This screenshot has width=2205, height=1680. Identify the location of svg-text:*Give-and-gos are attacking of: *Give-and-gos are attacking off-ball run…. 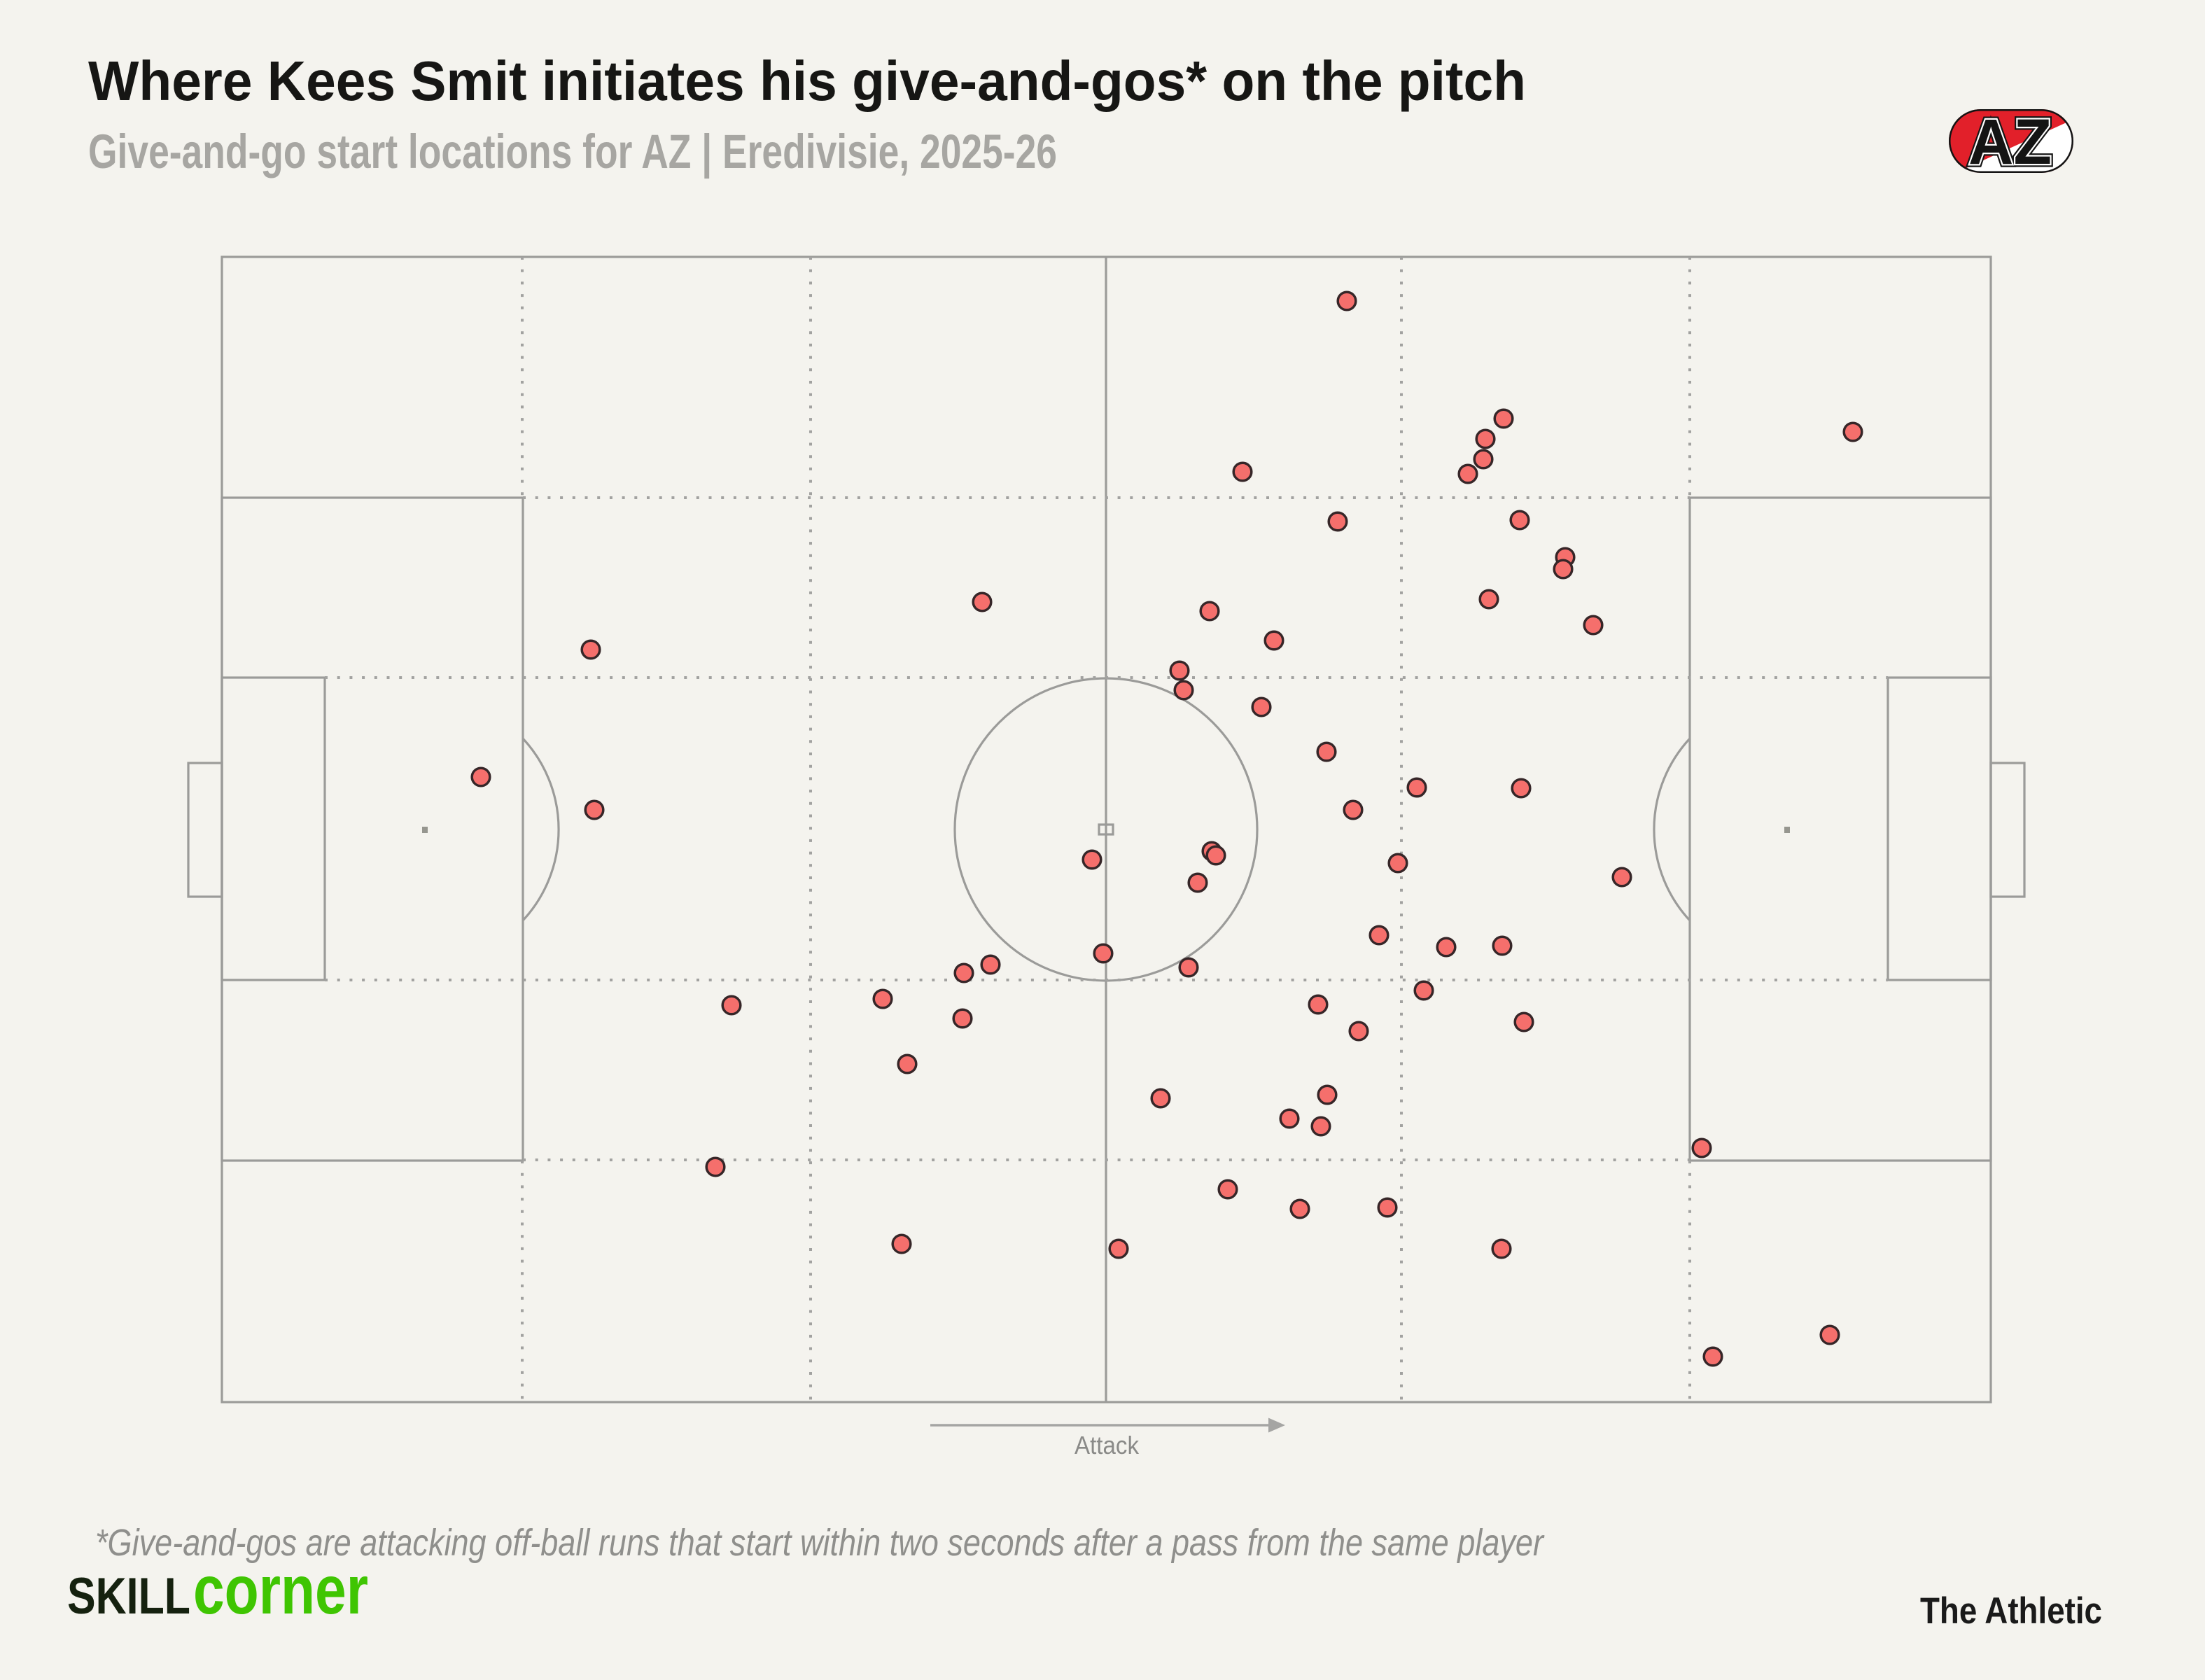
(820, 1543).